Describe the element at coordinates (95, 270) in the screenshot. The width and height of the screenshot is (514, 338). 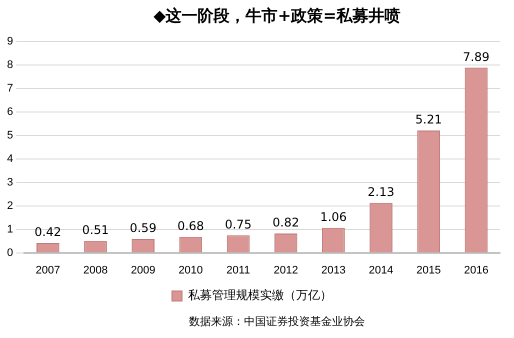
I see `x-tick-label: 2008` at that location.